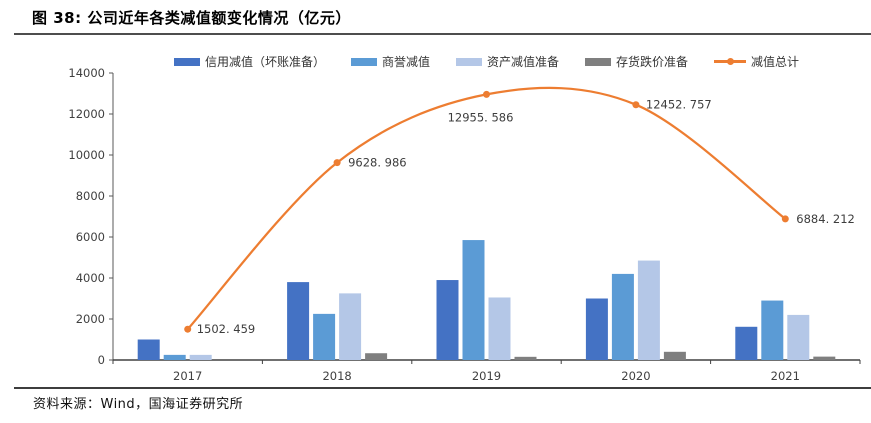 The width and height of the screenshot is (871, 423). What do you see at coordinates (652, 62) in the screenshot?
I see `legend-label-inventory: 存货跌价准备` at bounding box center [652, 62].